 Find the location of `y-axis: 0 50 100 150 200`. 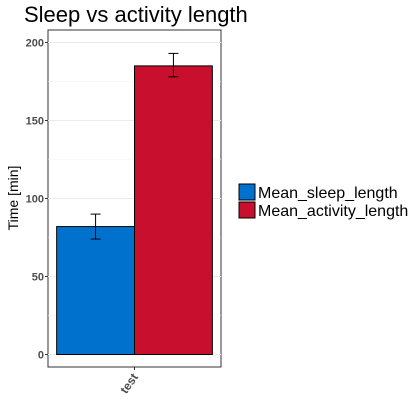

y-axis: 0 50 100 150 200 is located at coordinates (37, 199).